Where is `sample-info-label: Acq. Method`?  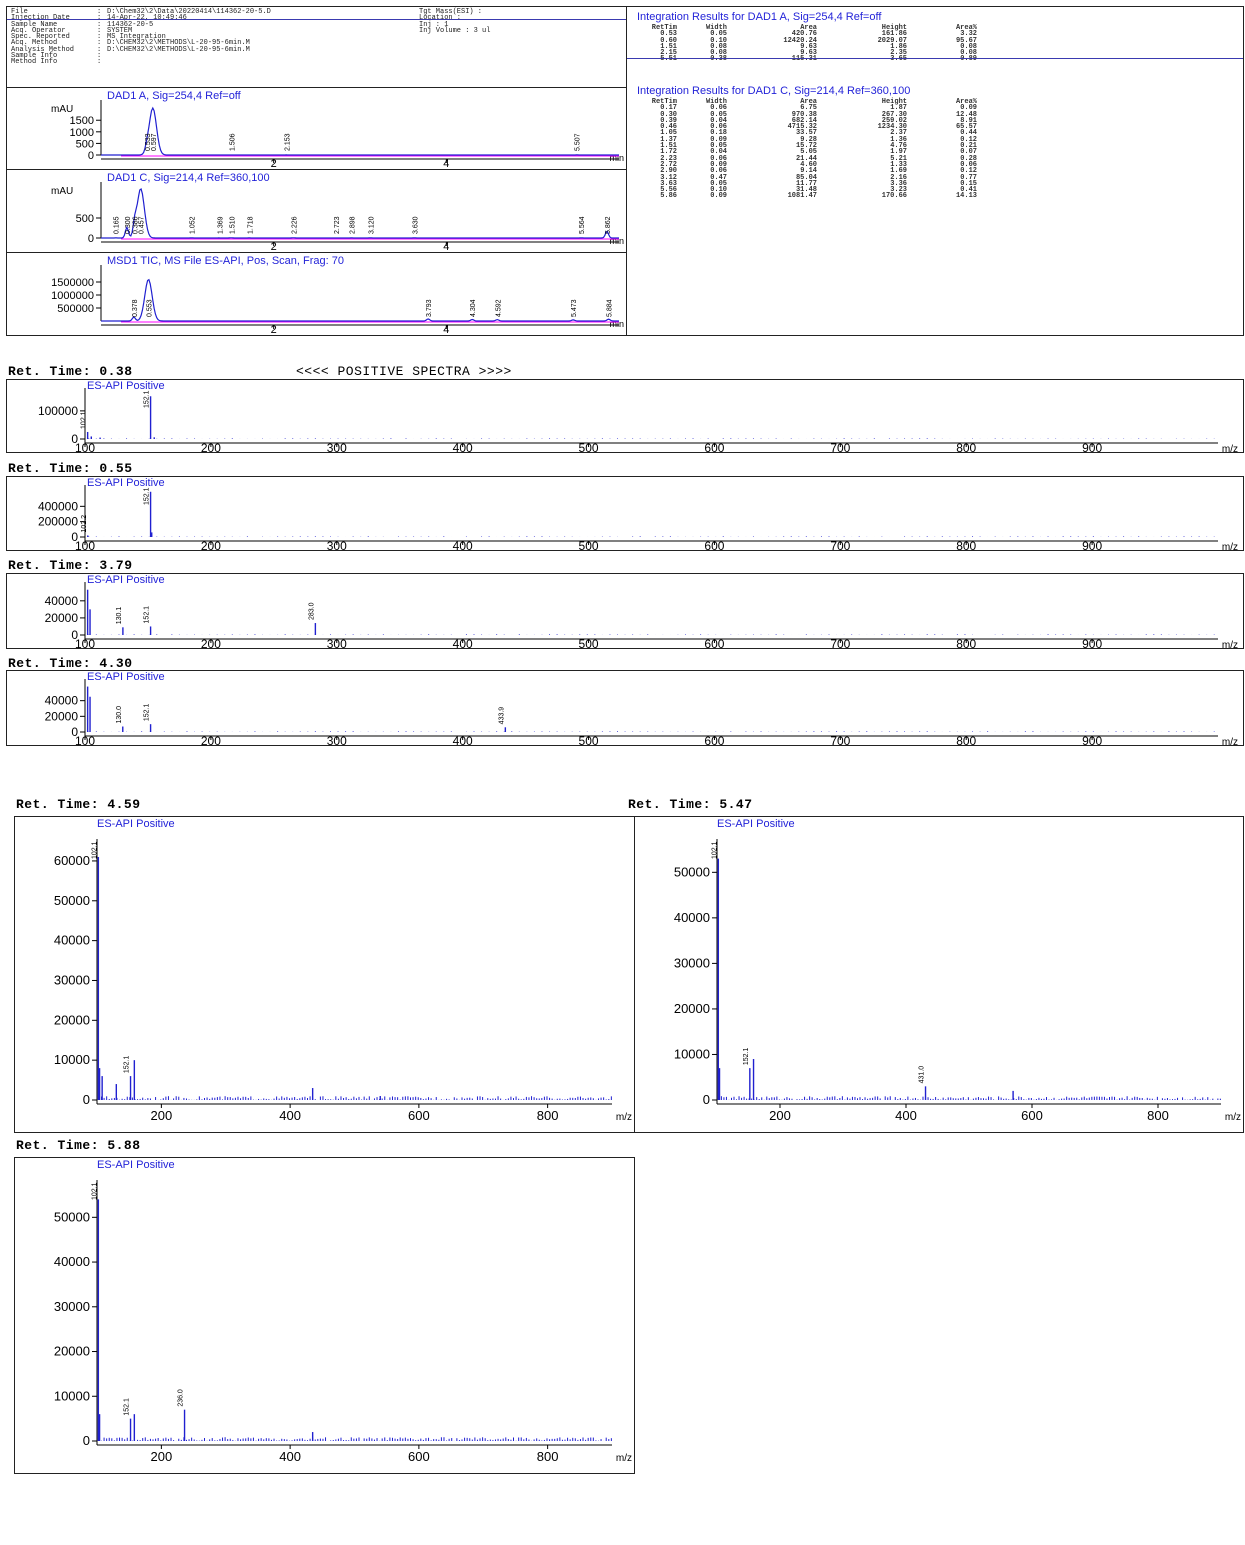 sample-info-label: Acq. Method is located at coordinates (34, 43).